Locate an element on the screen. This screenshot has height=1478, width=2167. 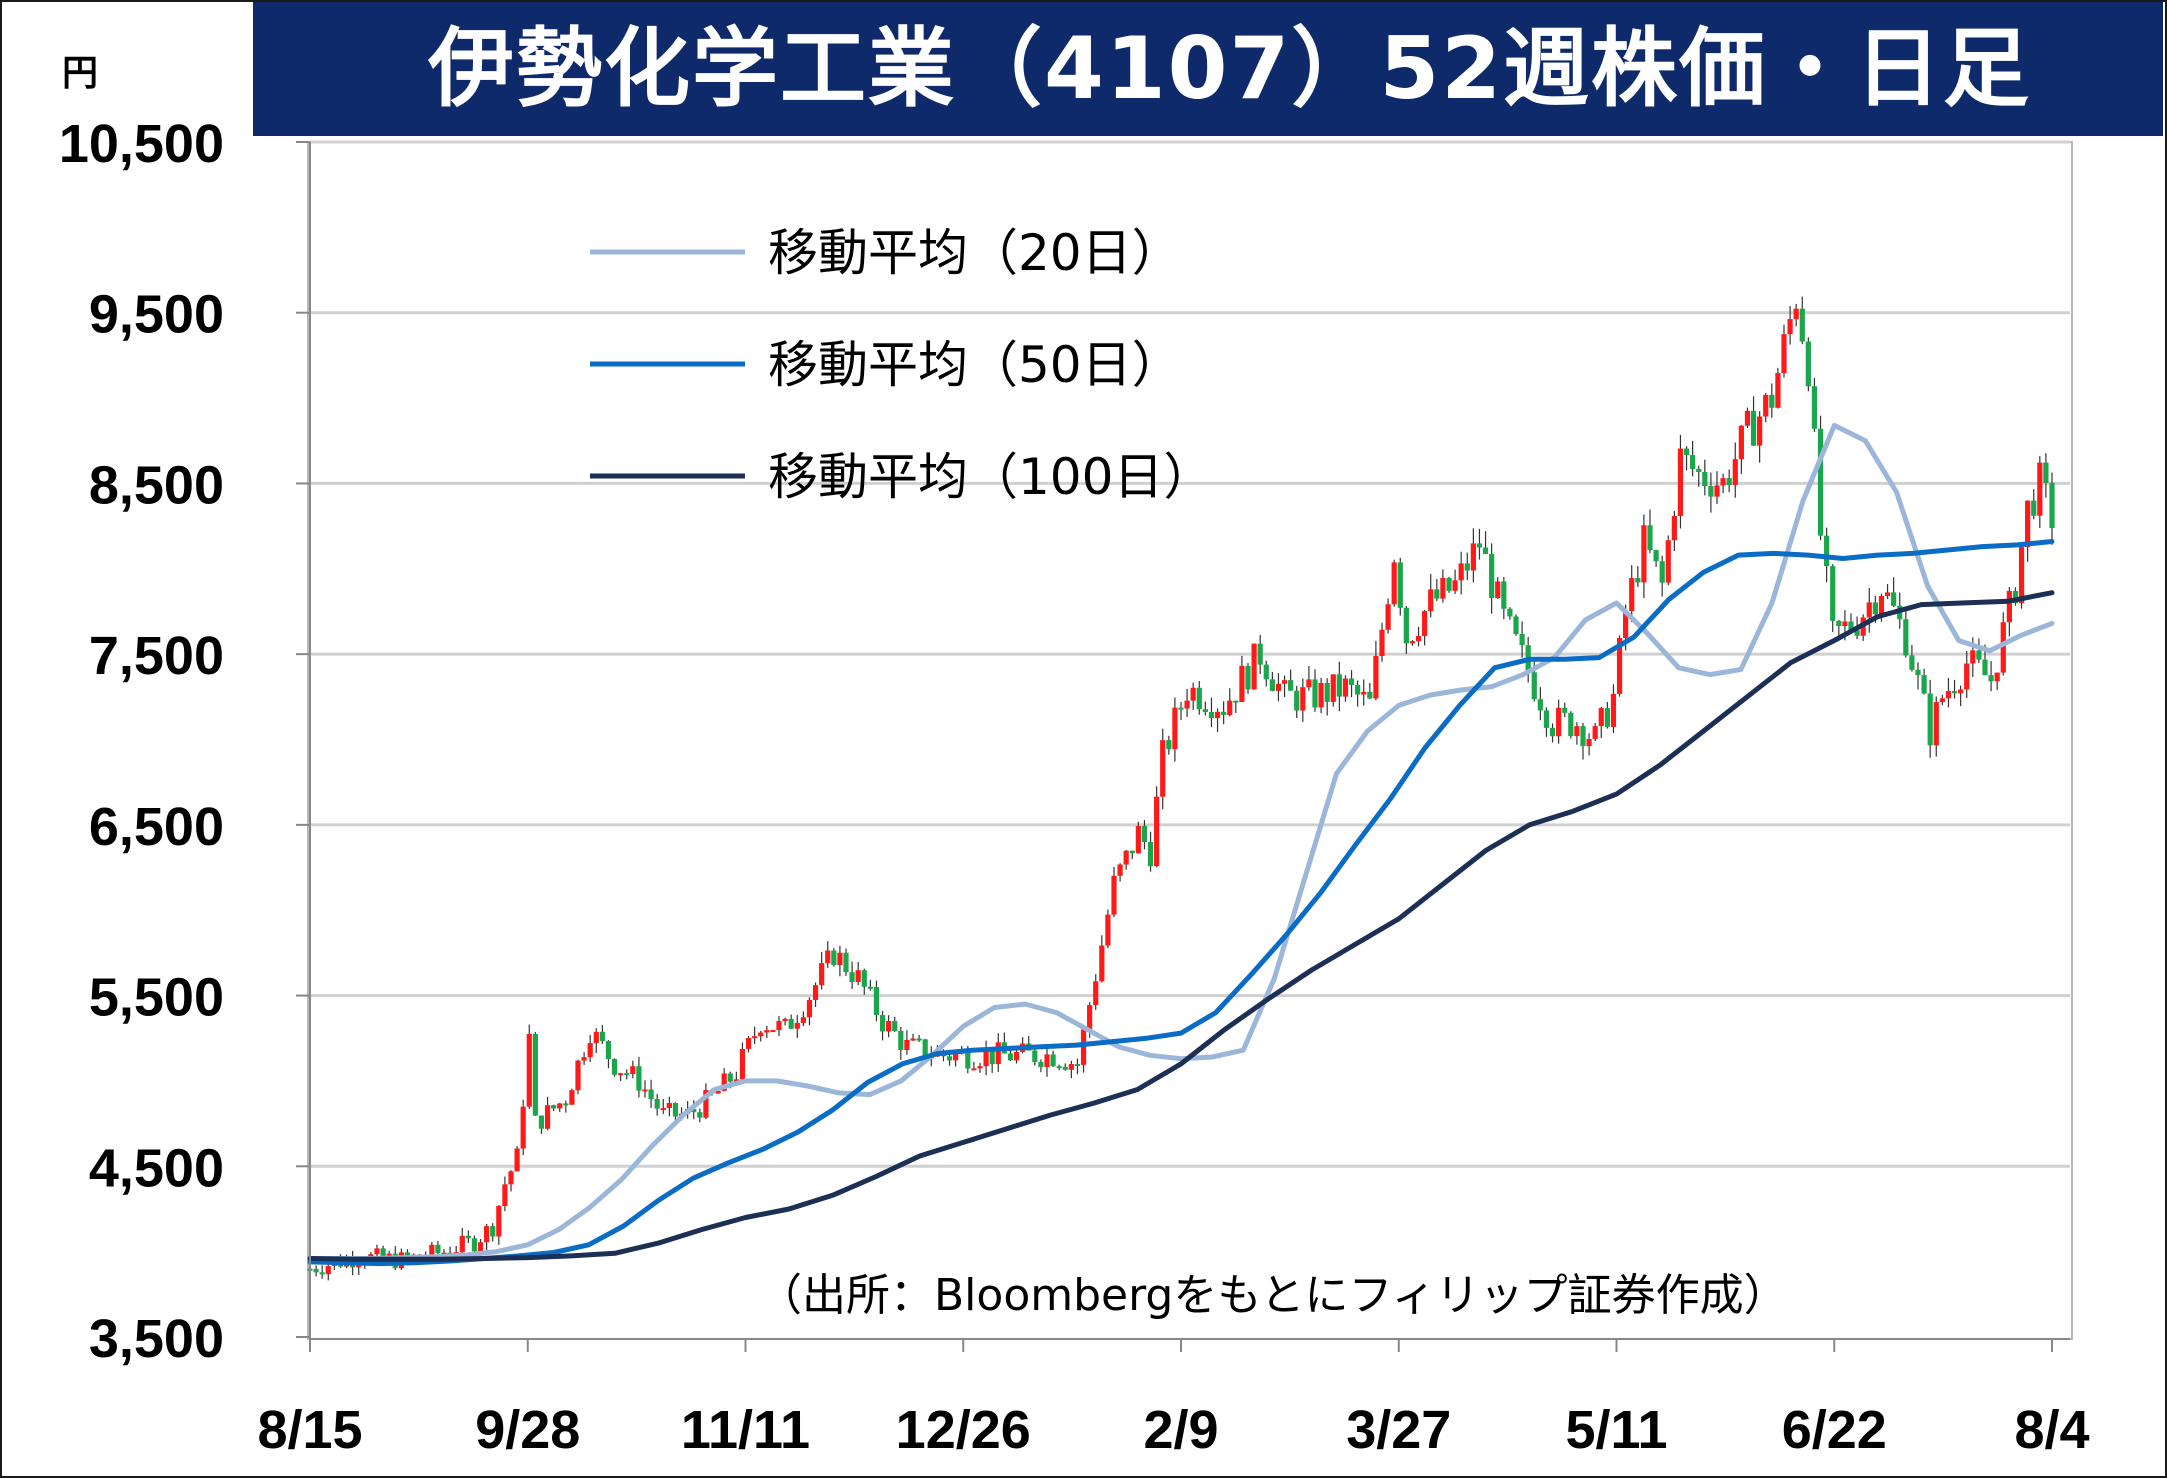
y-axis-unit: 円 is located at coordinates (80, 73).